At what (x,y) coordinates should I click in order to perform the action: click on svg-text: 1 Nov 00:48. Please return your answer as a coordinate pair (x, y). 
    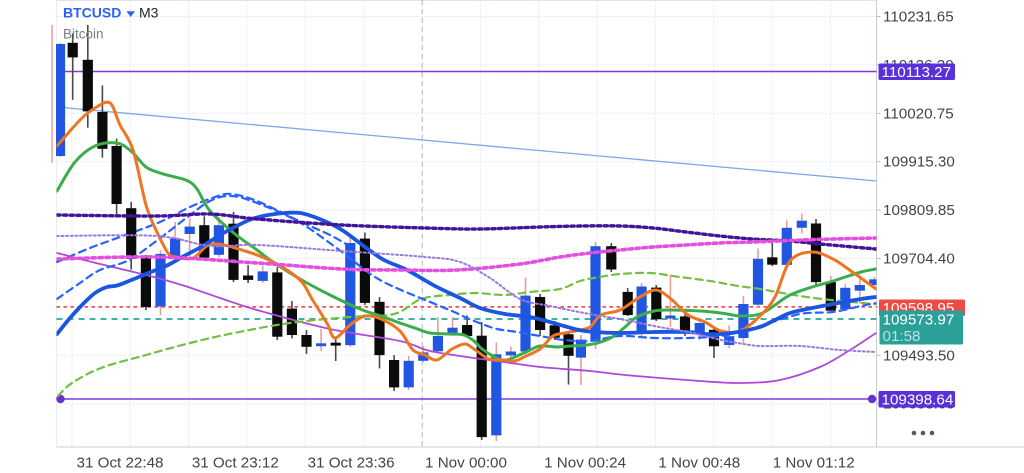
    Looking at the image, I should click on (699, 463).